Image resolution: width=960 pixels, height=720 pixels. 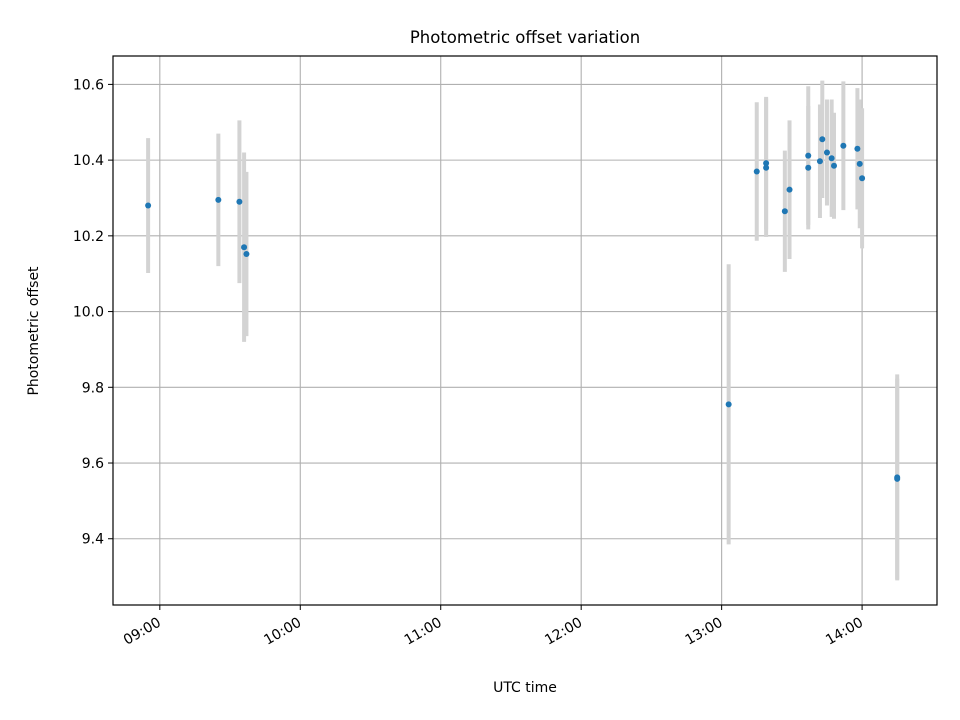 What do you see at coordinates (282, 632) in the screenshot?
I see `x-tick-label: 10:00` at bounding box center [282, 632].